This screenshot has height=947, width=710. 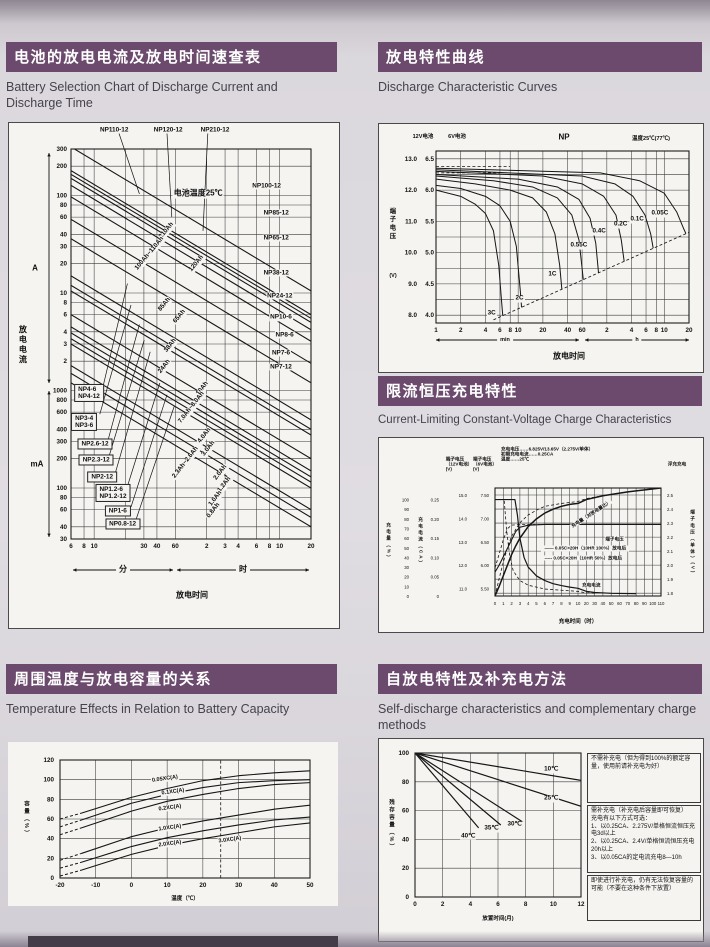 I want to click on chart-annotation: NP100-12, so click(x=266, y=186).